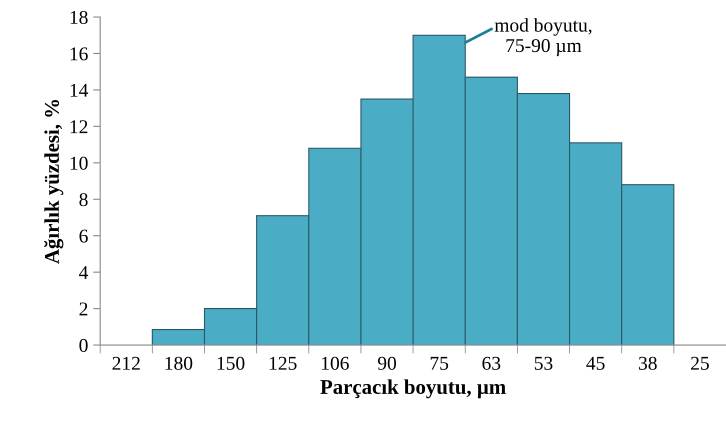 This screenshot has height=426, width=726. Describe the element at coordinates (439, 363) in the screenshot. I see `x-tick-label: 75` at that location.